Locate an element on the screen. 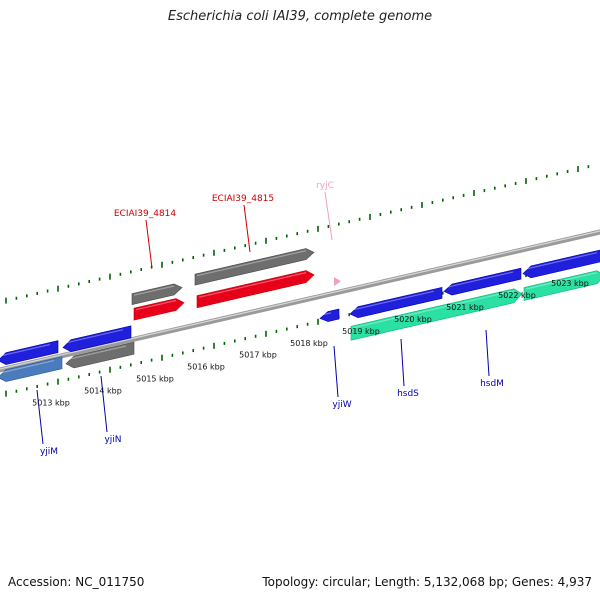  gene-teal-2-shine is located at coordinates (561, 281).